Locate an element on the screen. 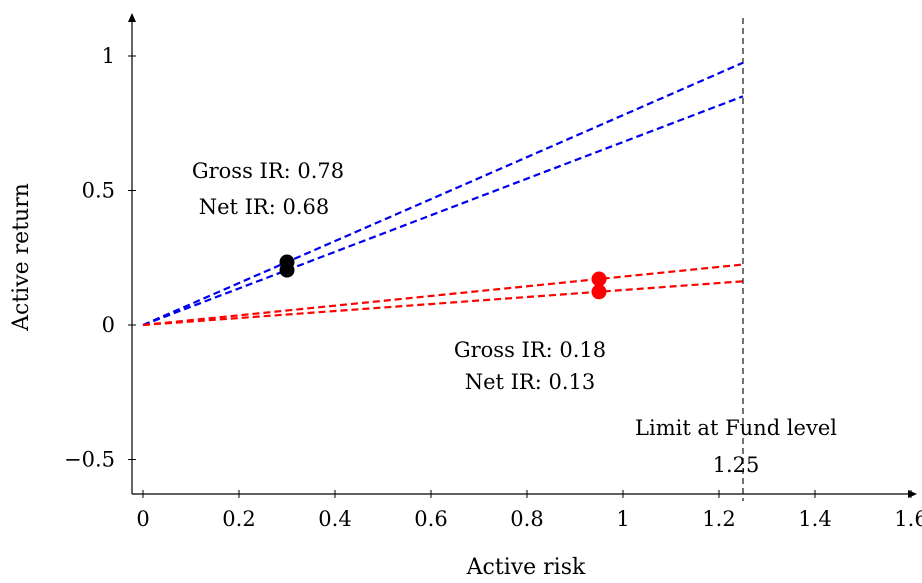  fund-limit-label: Limit at Fund level is located at coordinates (736, 428).